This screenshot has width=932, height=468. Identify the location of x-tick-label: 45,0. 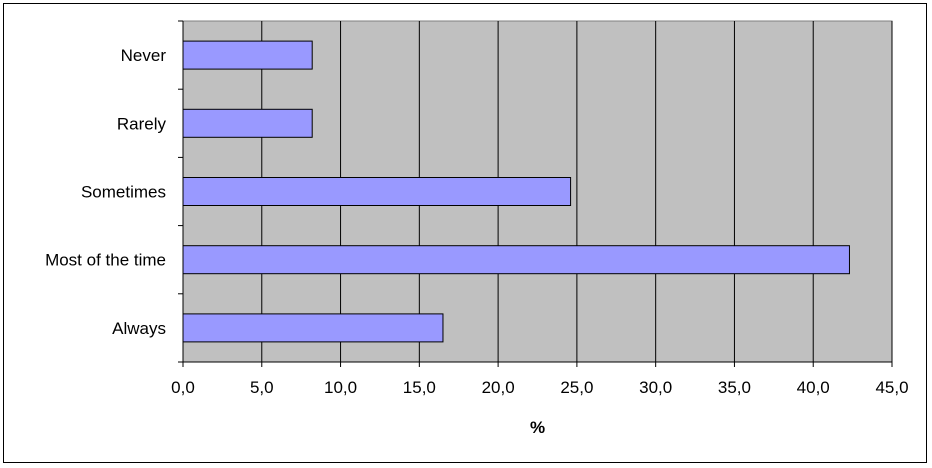
(891, 387).